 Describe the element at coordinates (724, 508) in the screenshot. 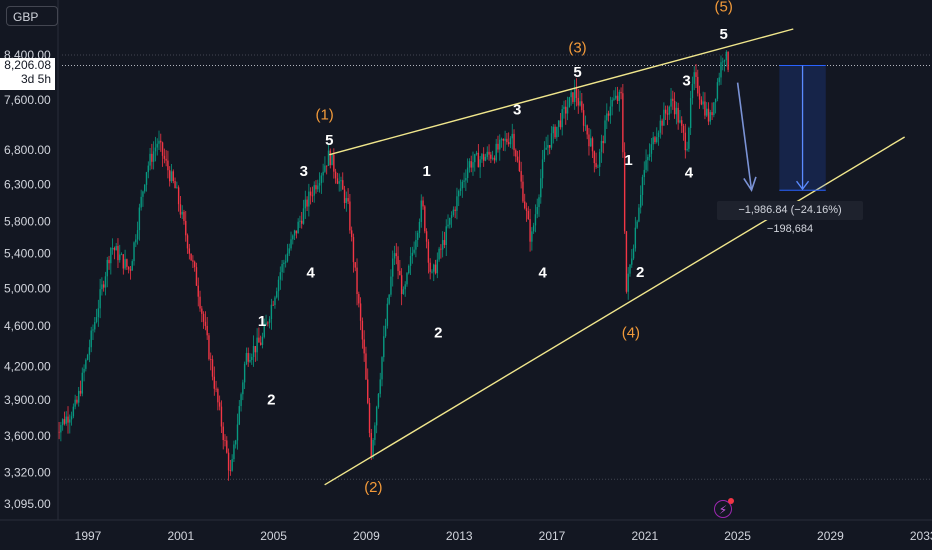

I see `lightning-icon: ⚡` at that location.